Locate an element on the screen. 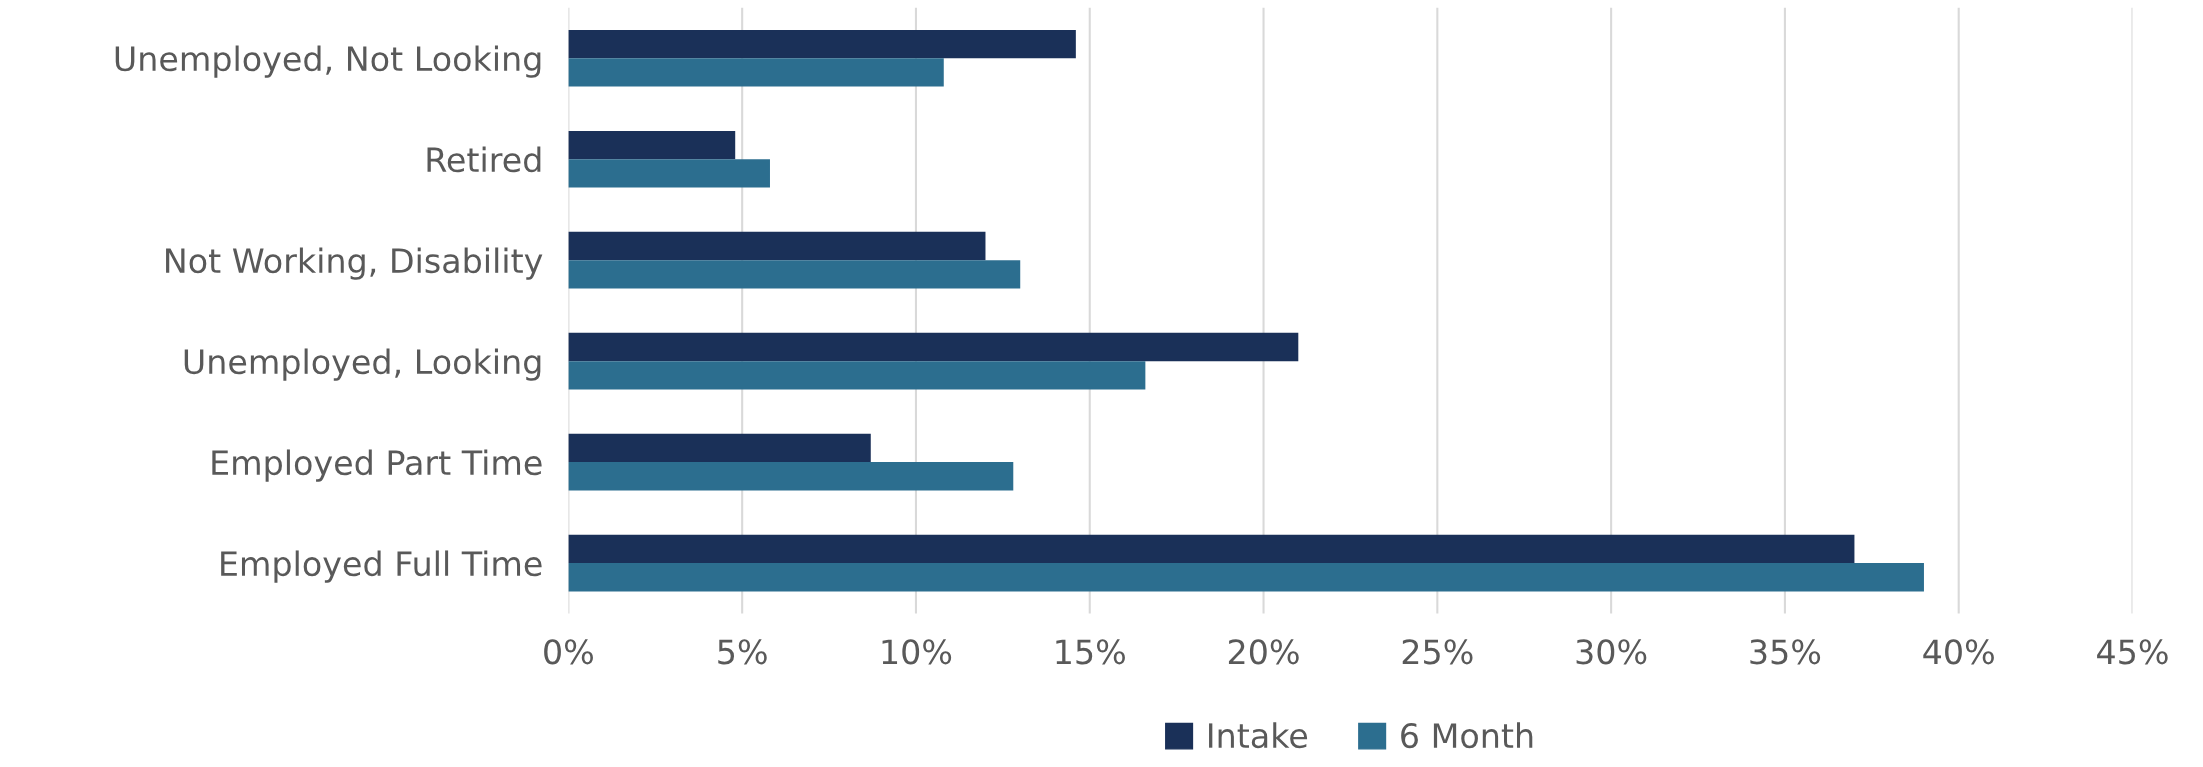 The image size is (2203, 767). x-tick-label: 35% is located at coordinates (1785, 652).